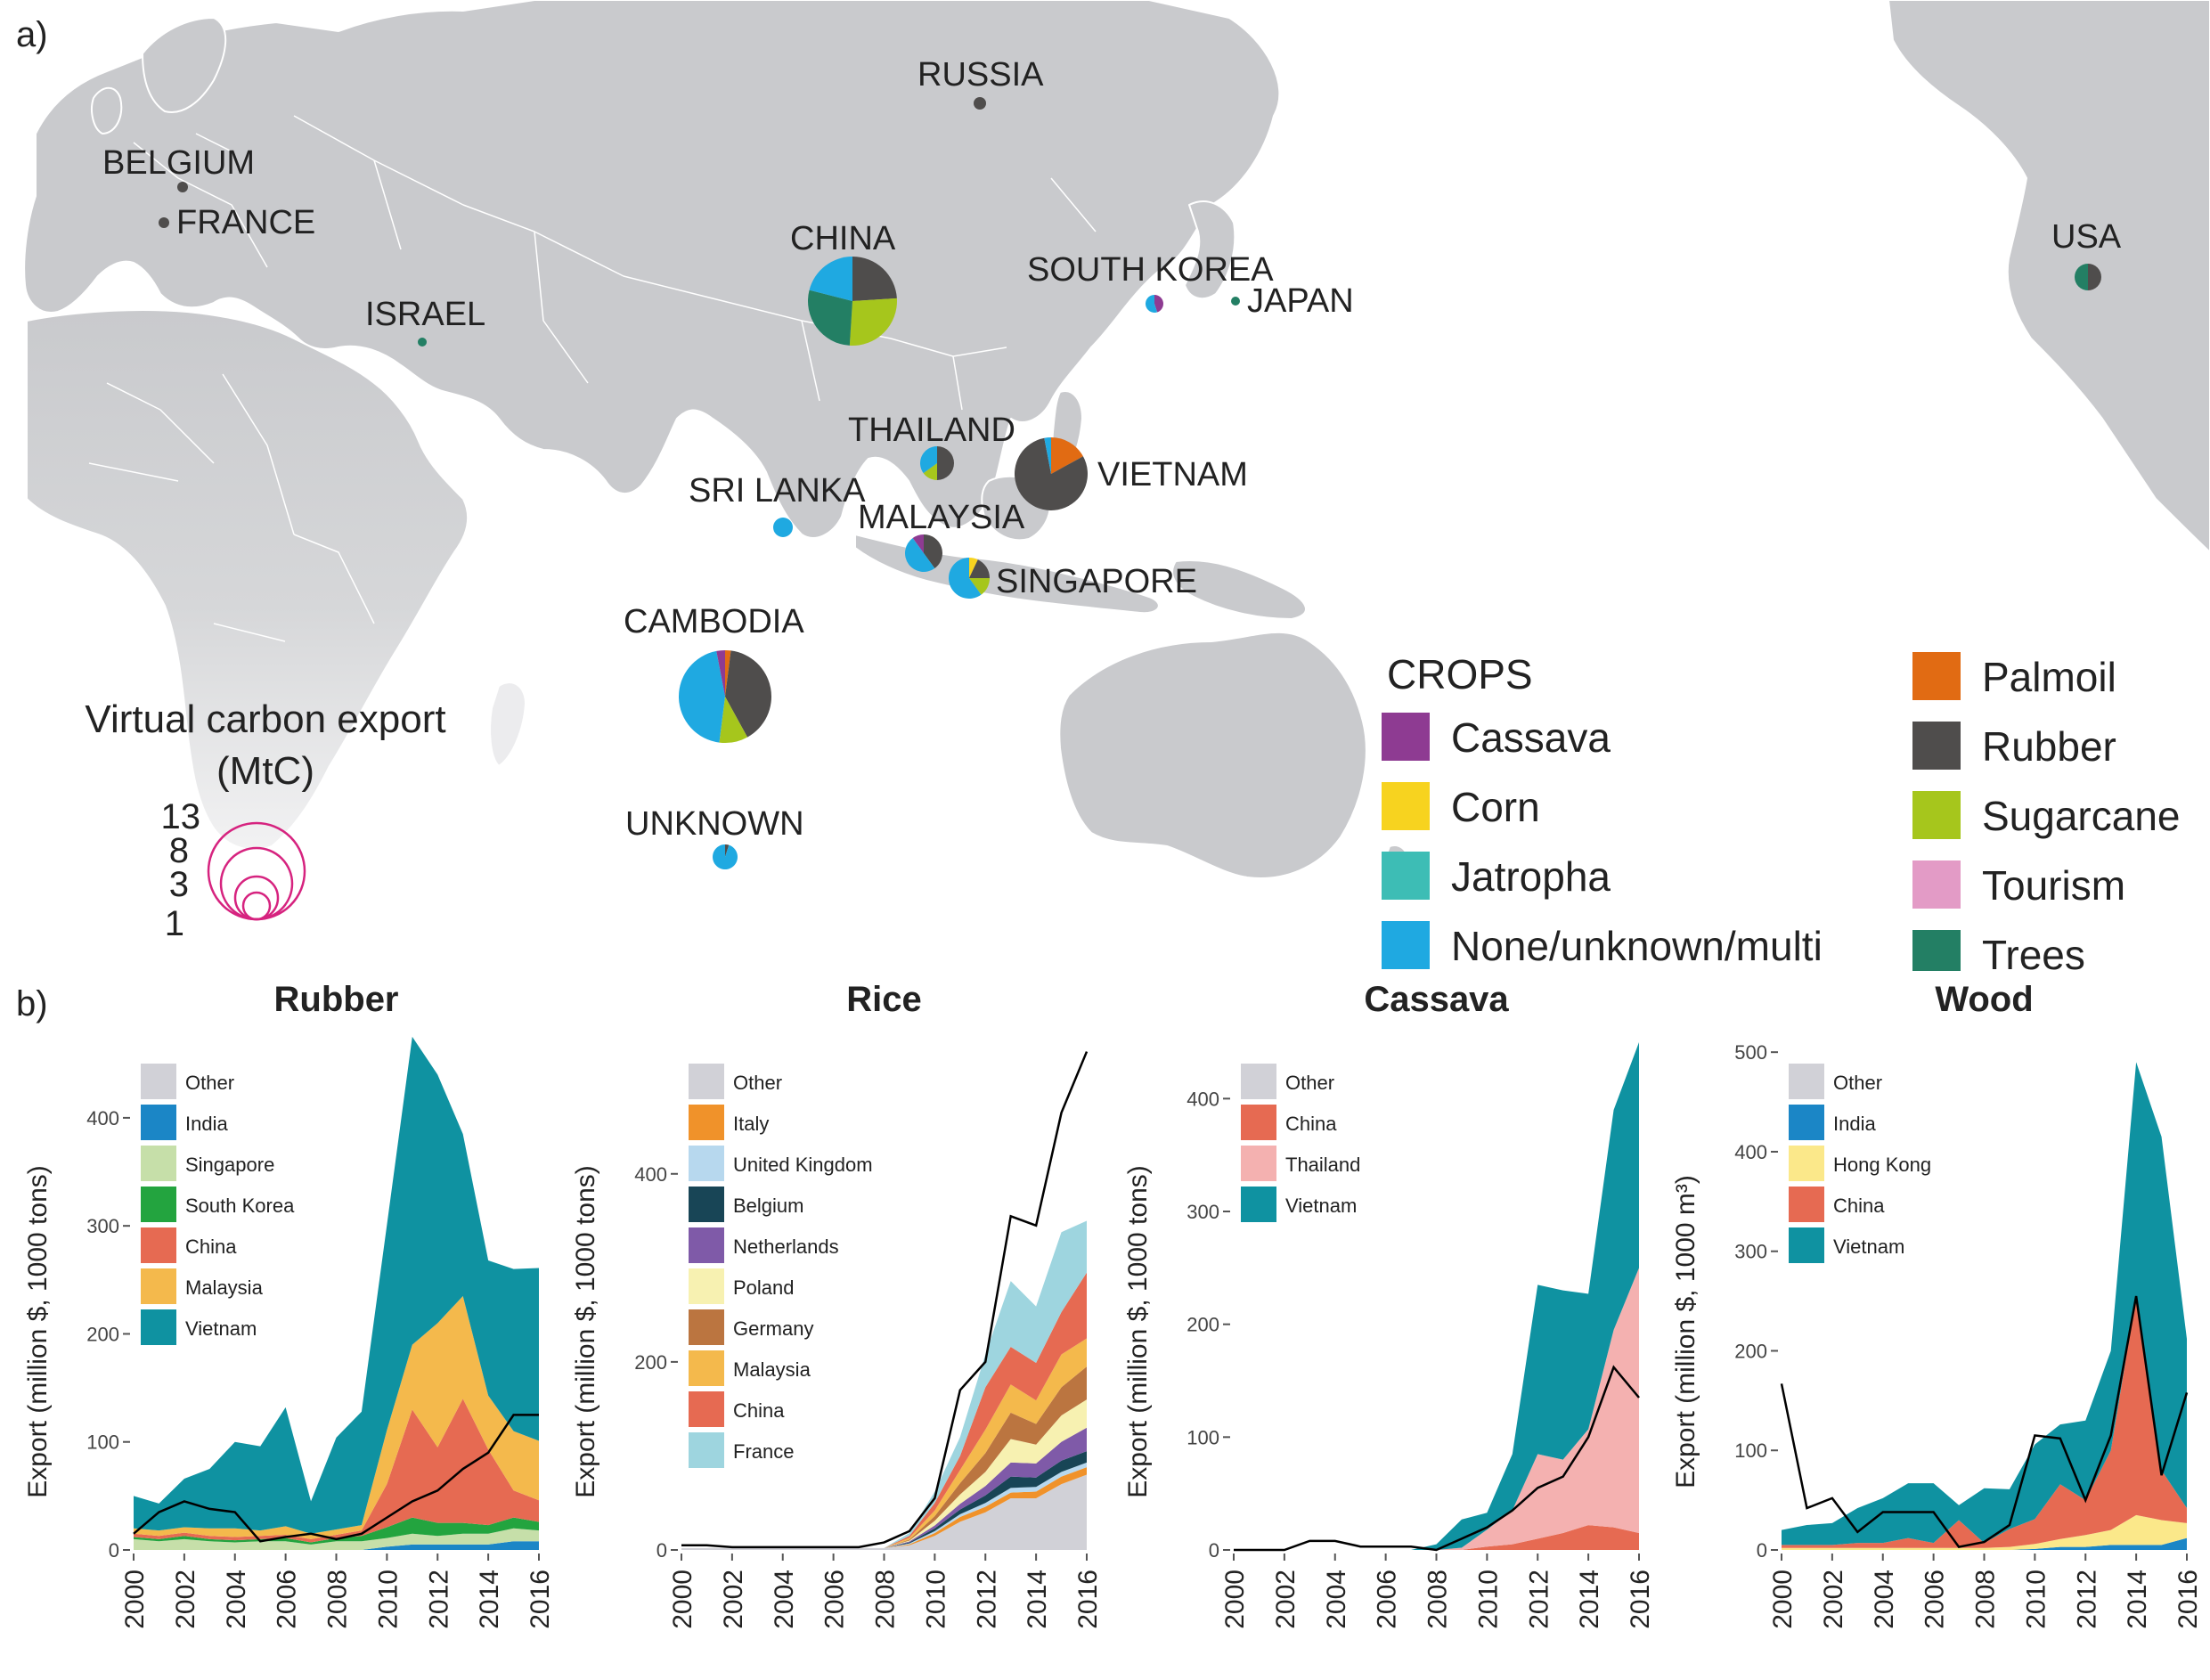 The height and width of the screenshot is (1680, 2210). Describe the element at coordinates (706, 1245) in the screenshot. I see `legend-swatch-netherlands` at that location.